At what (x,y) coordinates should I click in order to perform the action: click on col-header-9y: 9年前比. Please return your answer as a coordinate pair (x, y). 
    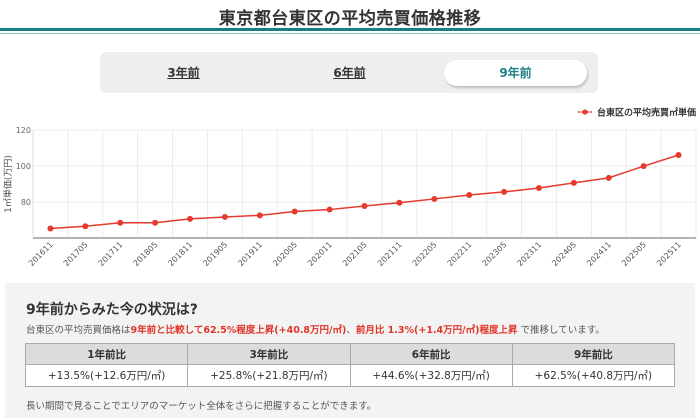
    Looking at the image, I should click on (593, 354).